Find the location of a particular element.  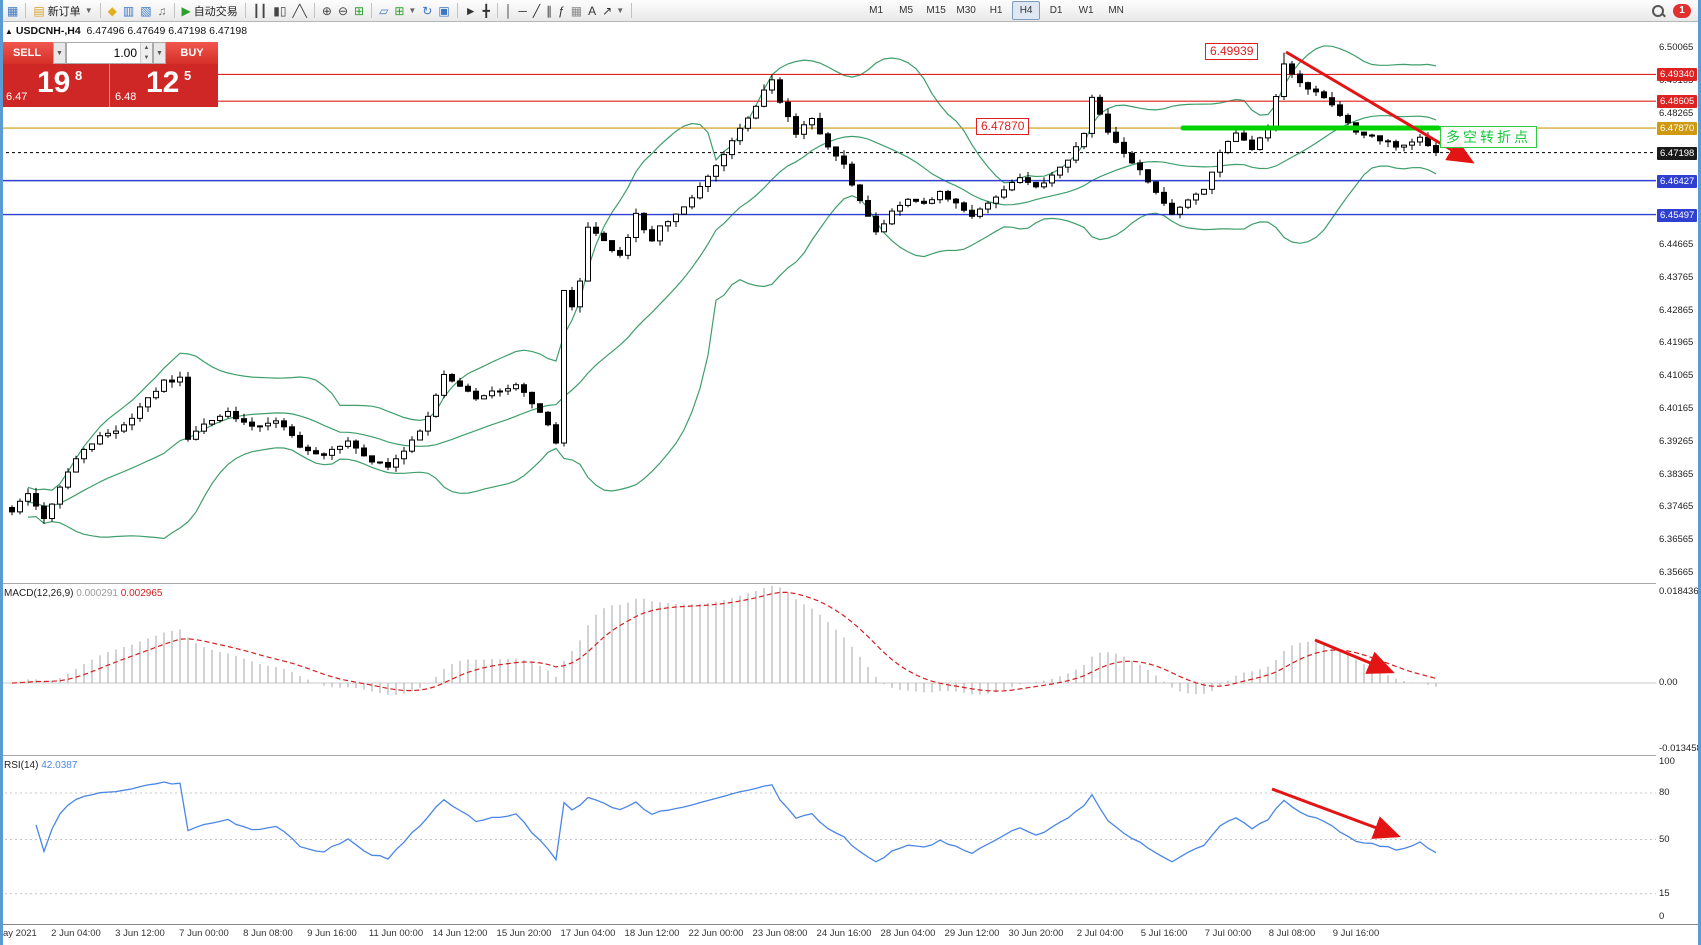

price-grid-label: 6.44665 is located at coordinates (1676, 244).